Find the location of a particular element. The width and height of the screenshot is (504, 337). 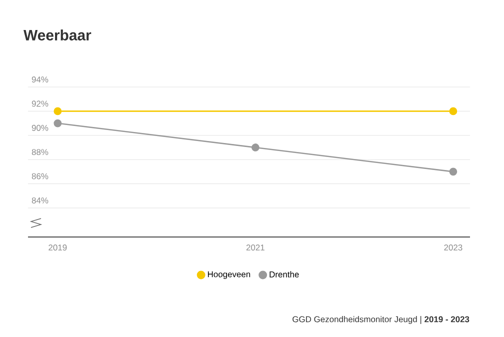

x-tick-label: 2023 is located at coordinates (453, 247).